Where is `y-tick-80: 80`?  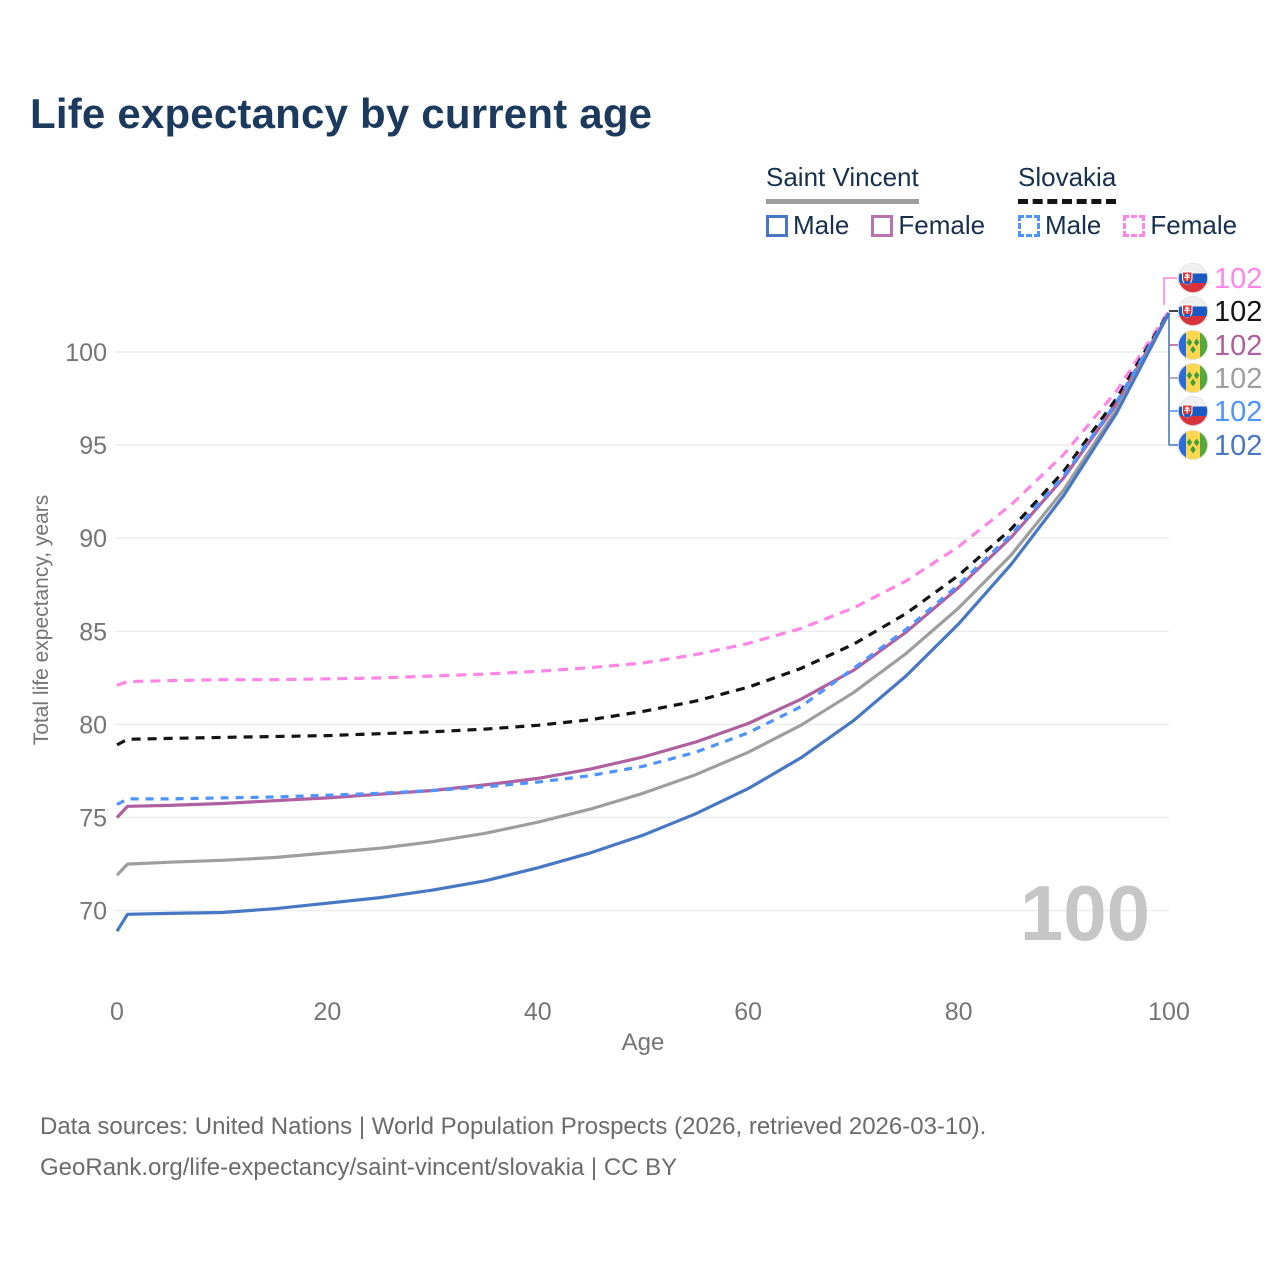 y-tick-80: 80 is located at coordinates (93, 725).